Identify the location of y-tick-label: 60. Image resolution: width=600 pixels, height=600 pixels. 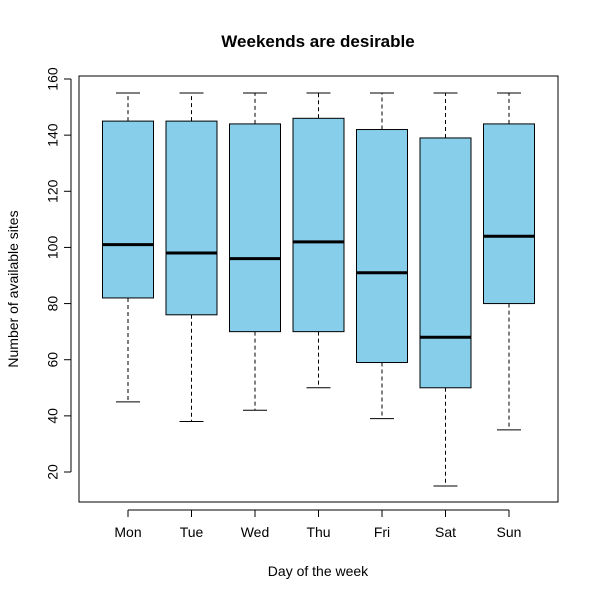
(53, 360).